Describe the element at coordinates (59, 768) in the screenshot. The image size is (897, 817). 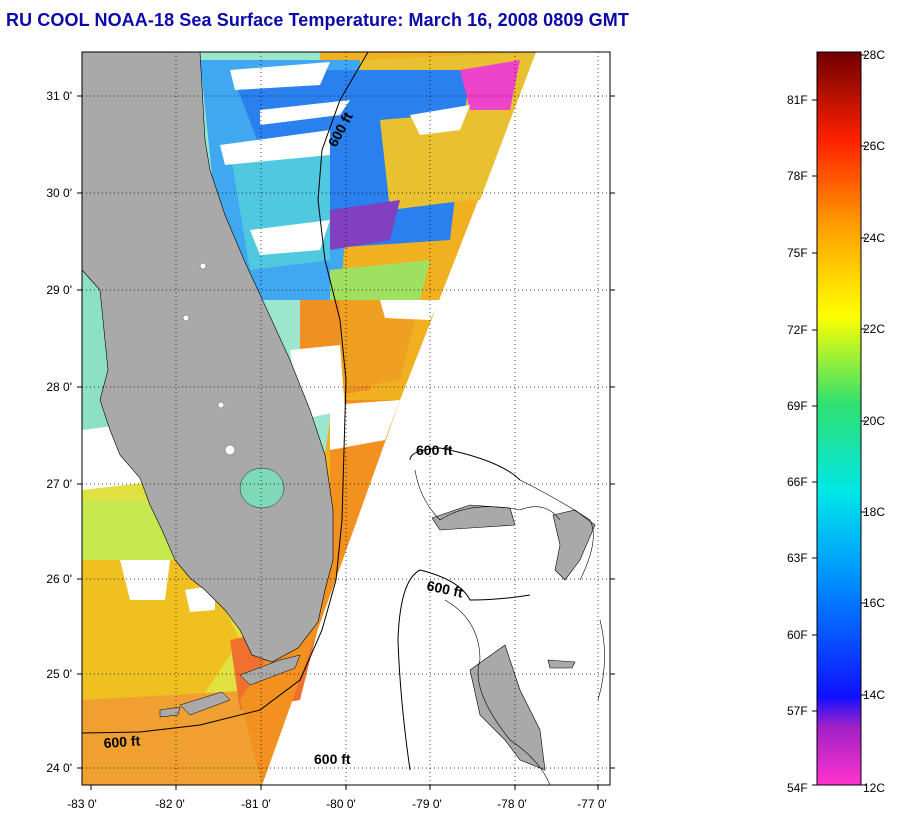
I see `lat-label: 24 0'` at that location.